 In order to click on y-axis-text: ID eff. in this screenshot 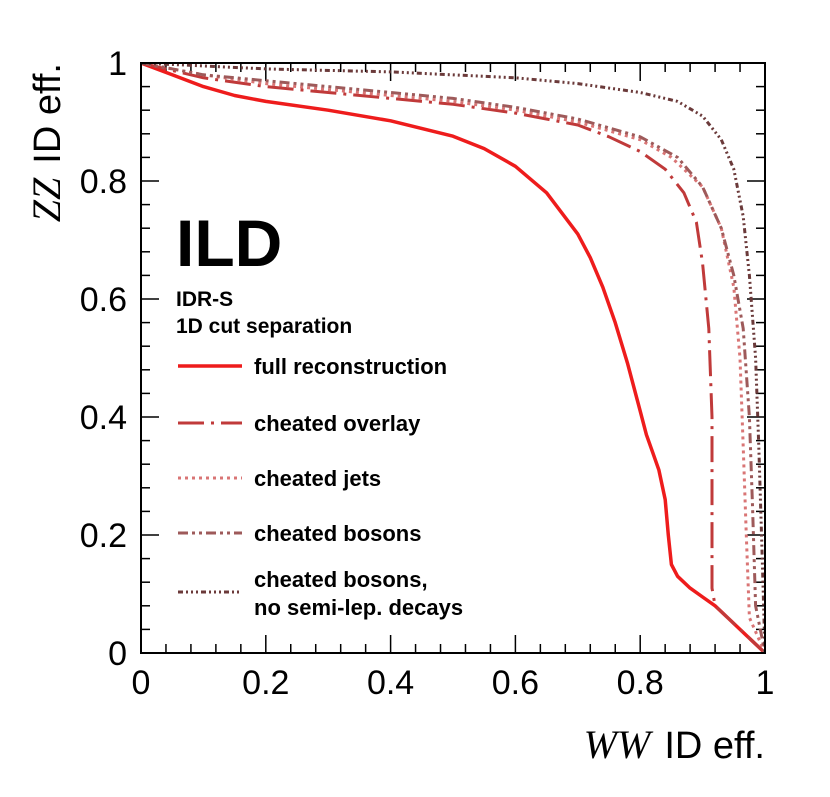, I will do `click(48, 113)`.